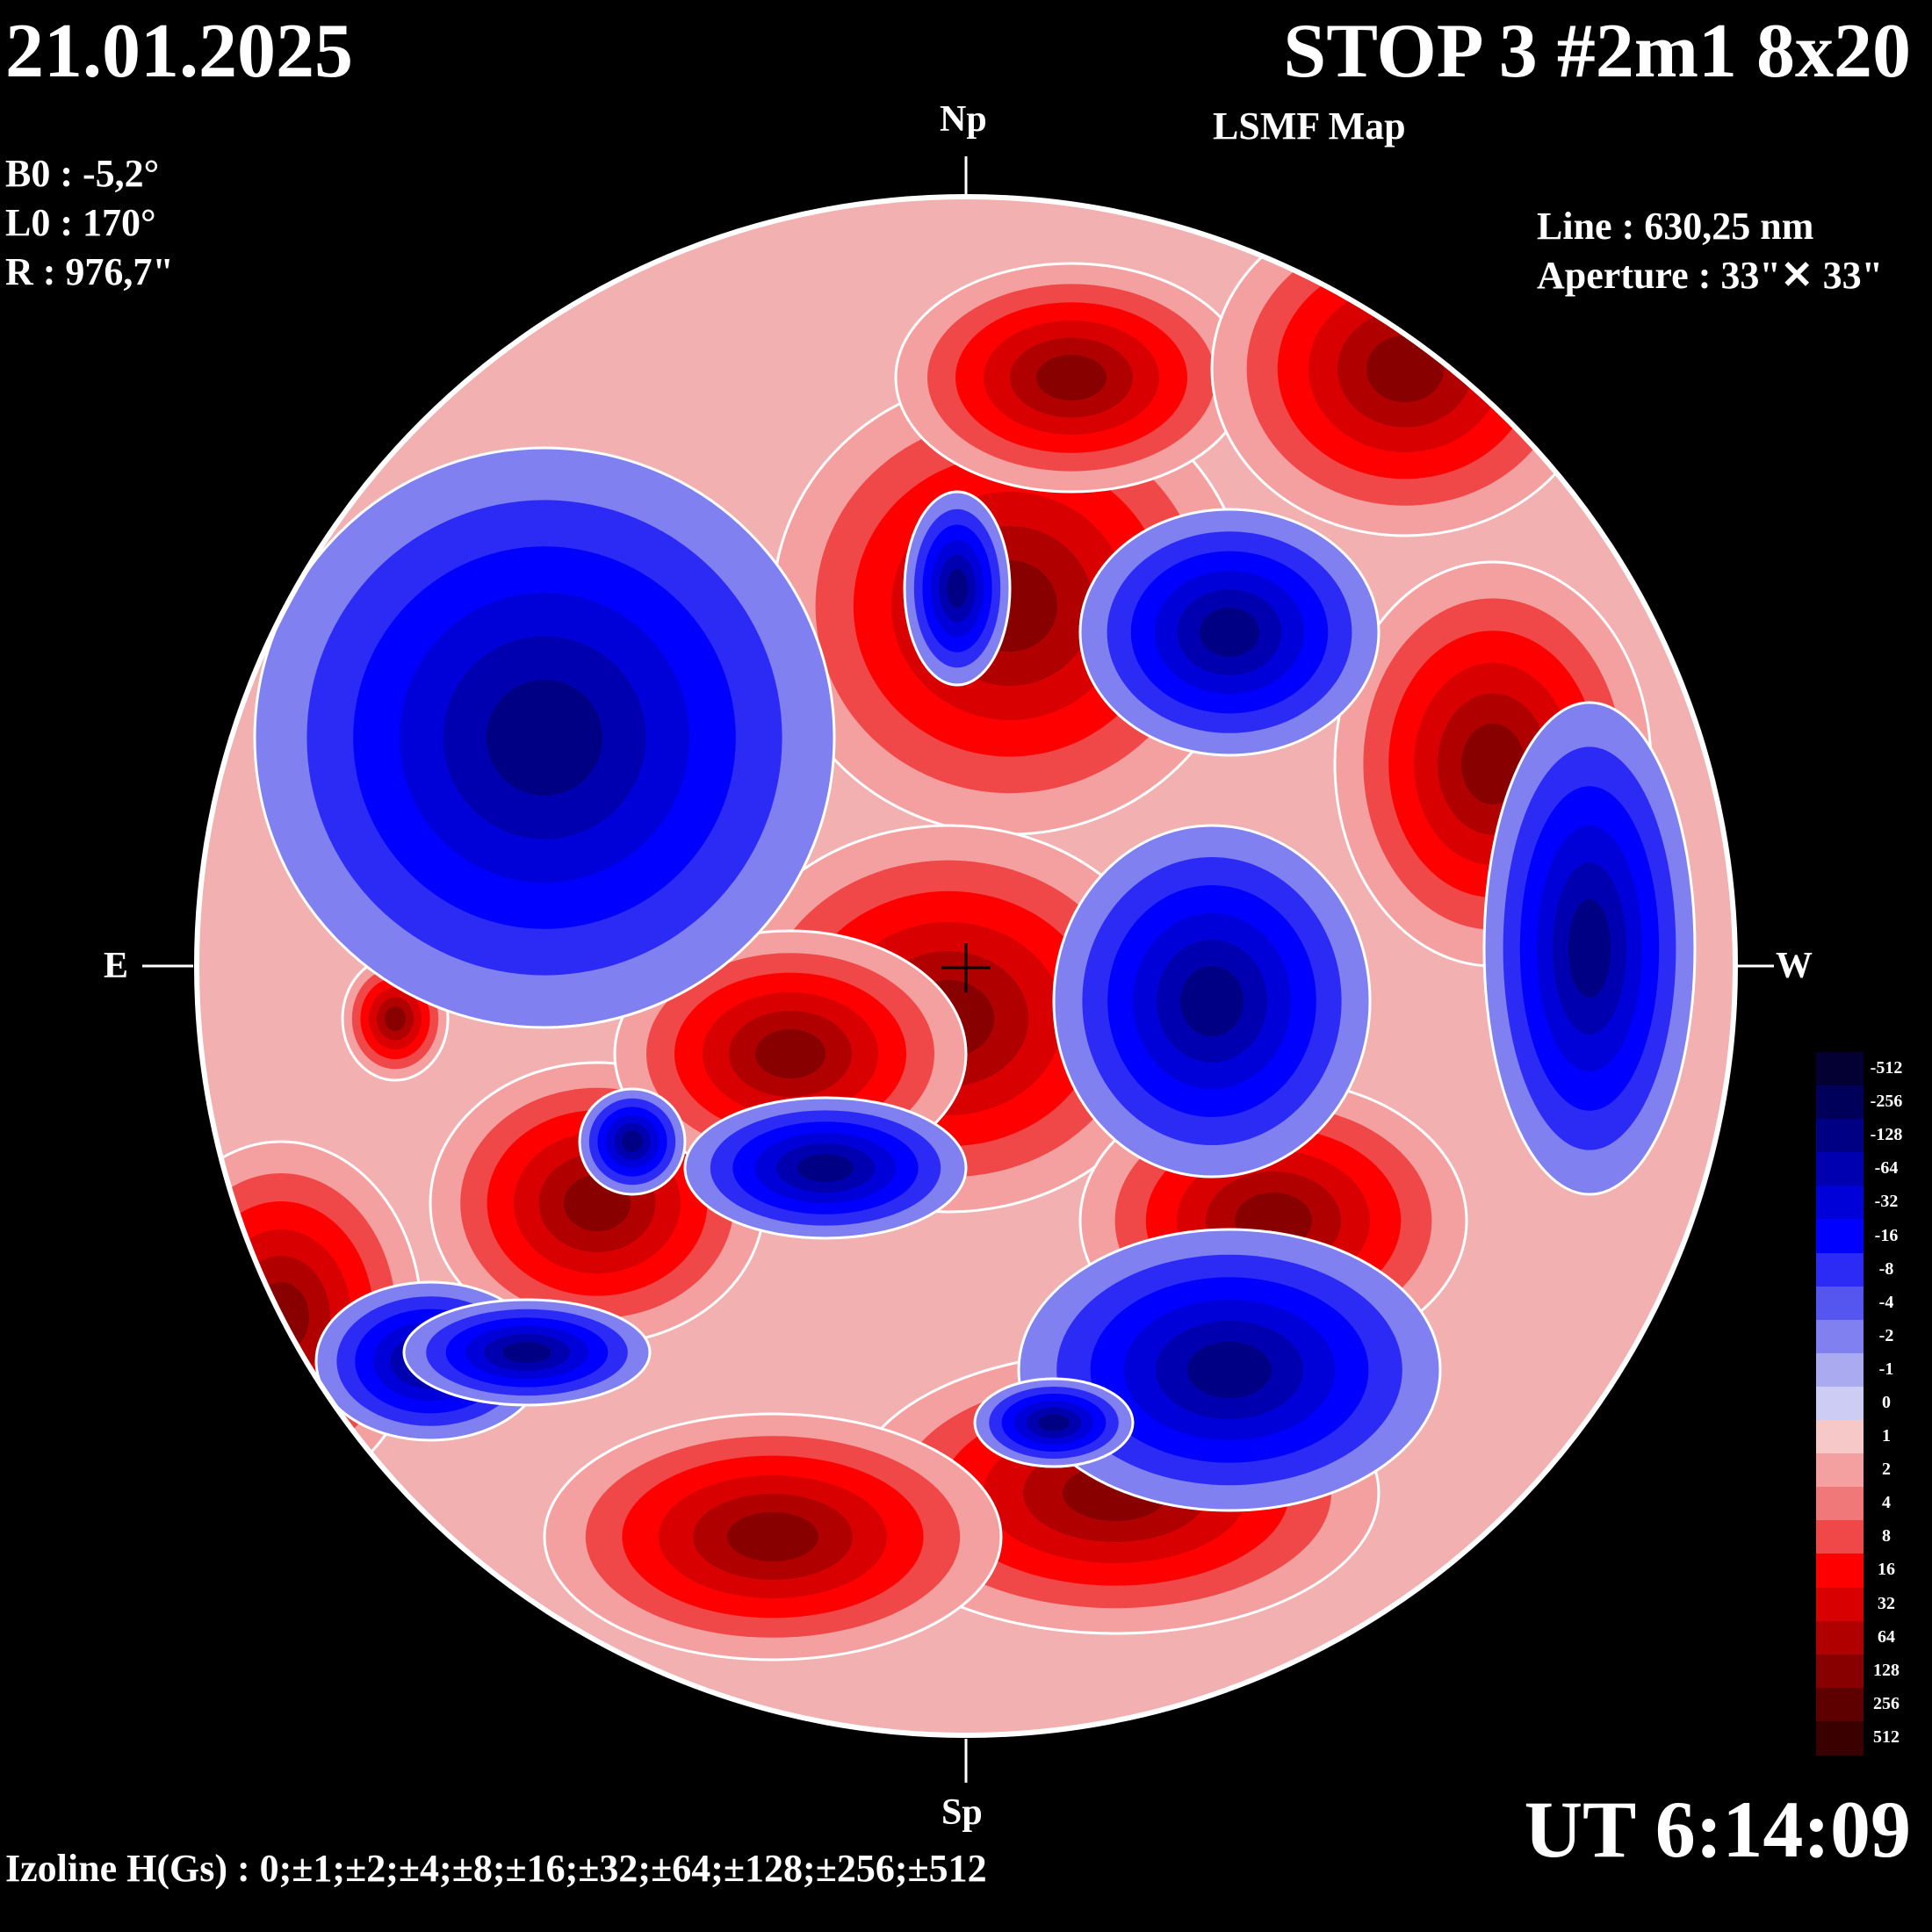 Image resolution: width=1932 pixels, height=1932 pixels. Describe the element at coordinates (1886, 1536) in the screenshot. I see `legend-label: 8` at that location.